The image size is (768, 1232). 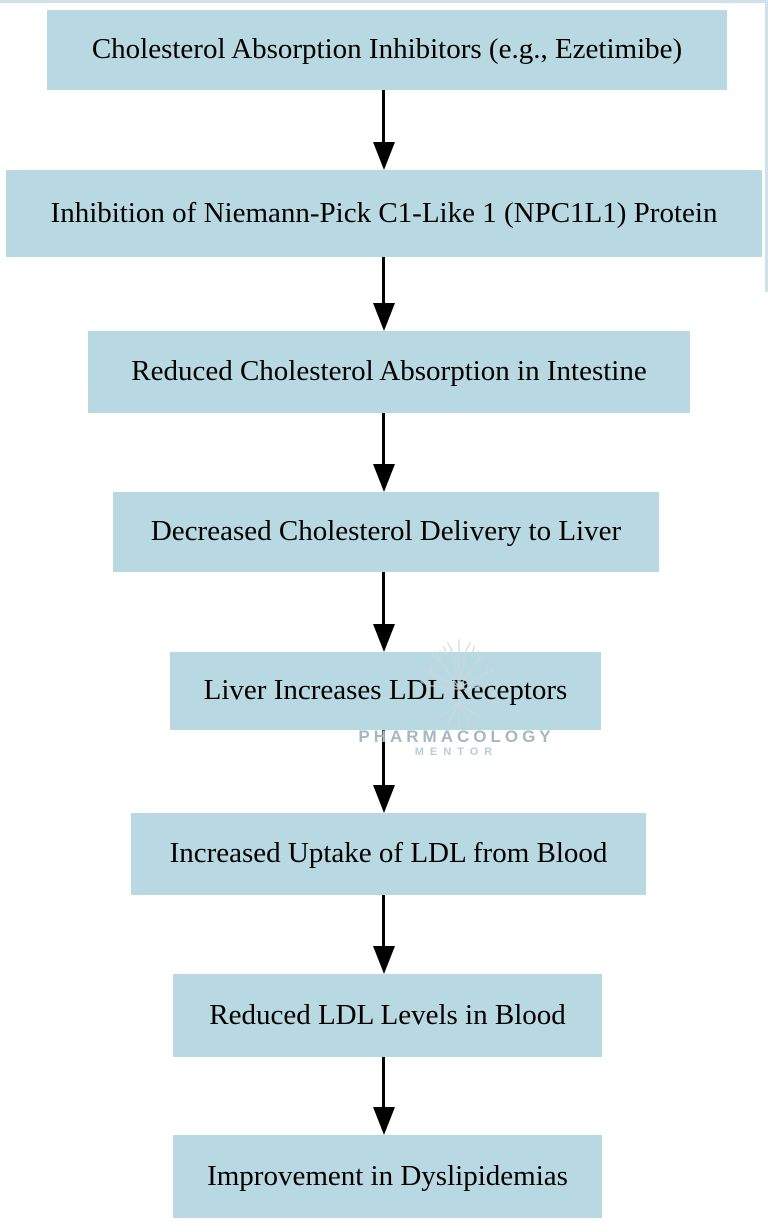 What do you see at coordinates (386, 532) in the screenshot?
I see `flow-node-decreased-delivery: Decreased Cholesterol Delivery to Liver` at bounding box center [386, 532].